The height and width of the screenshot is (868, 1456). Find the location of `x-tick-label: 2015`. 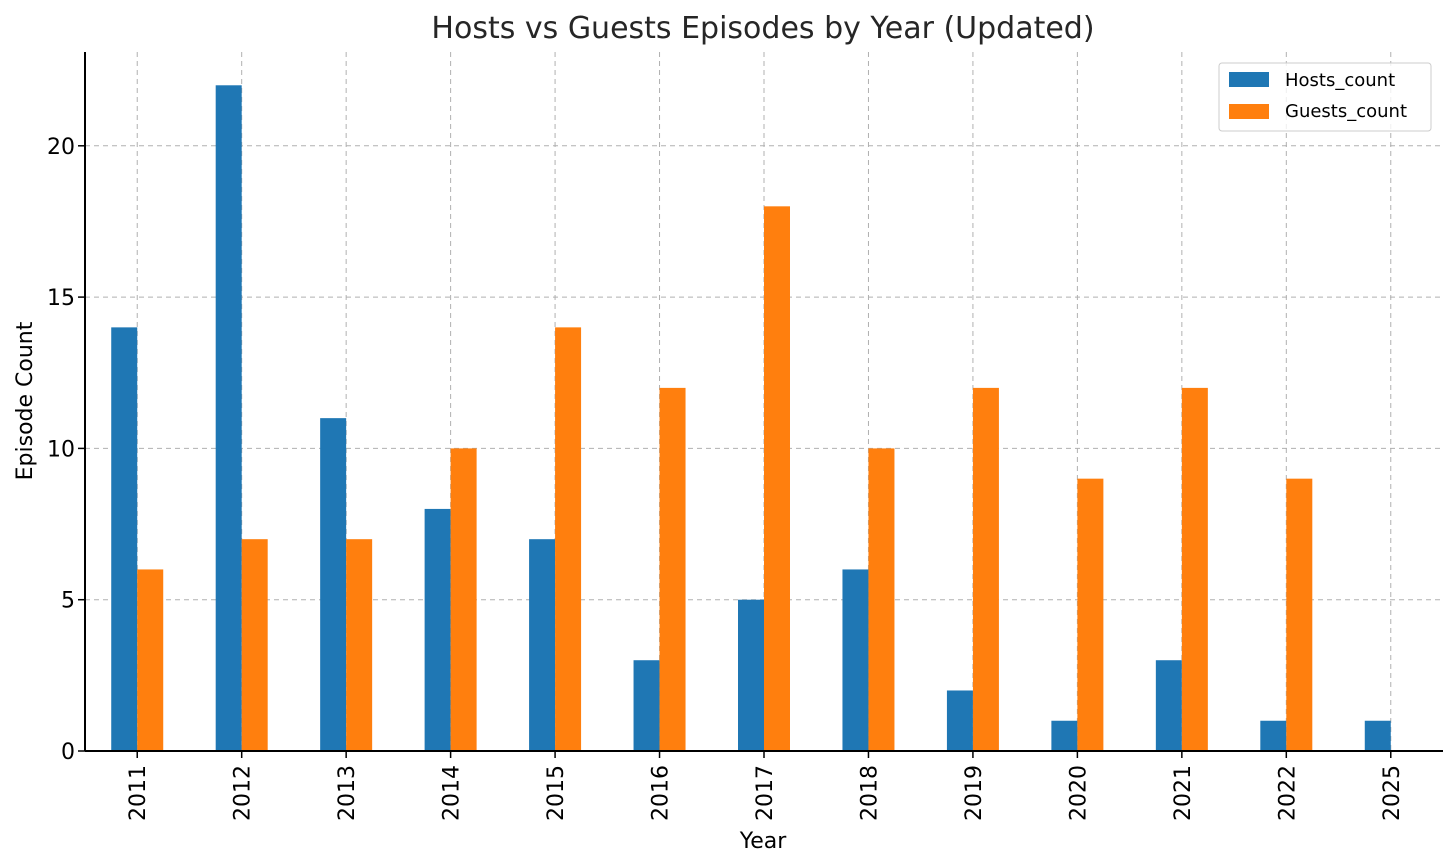

x-tick-label: 2015 is located at coordinates (556, 793).